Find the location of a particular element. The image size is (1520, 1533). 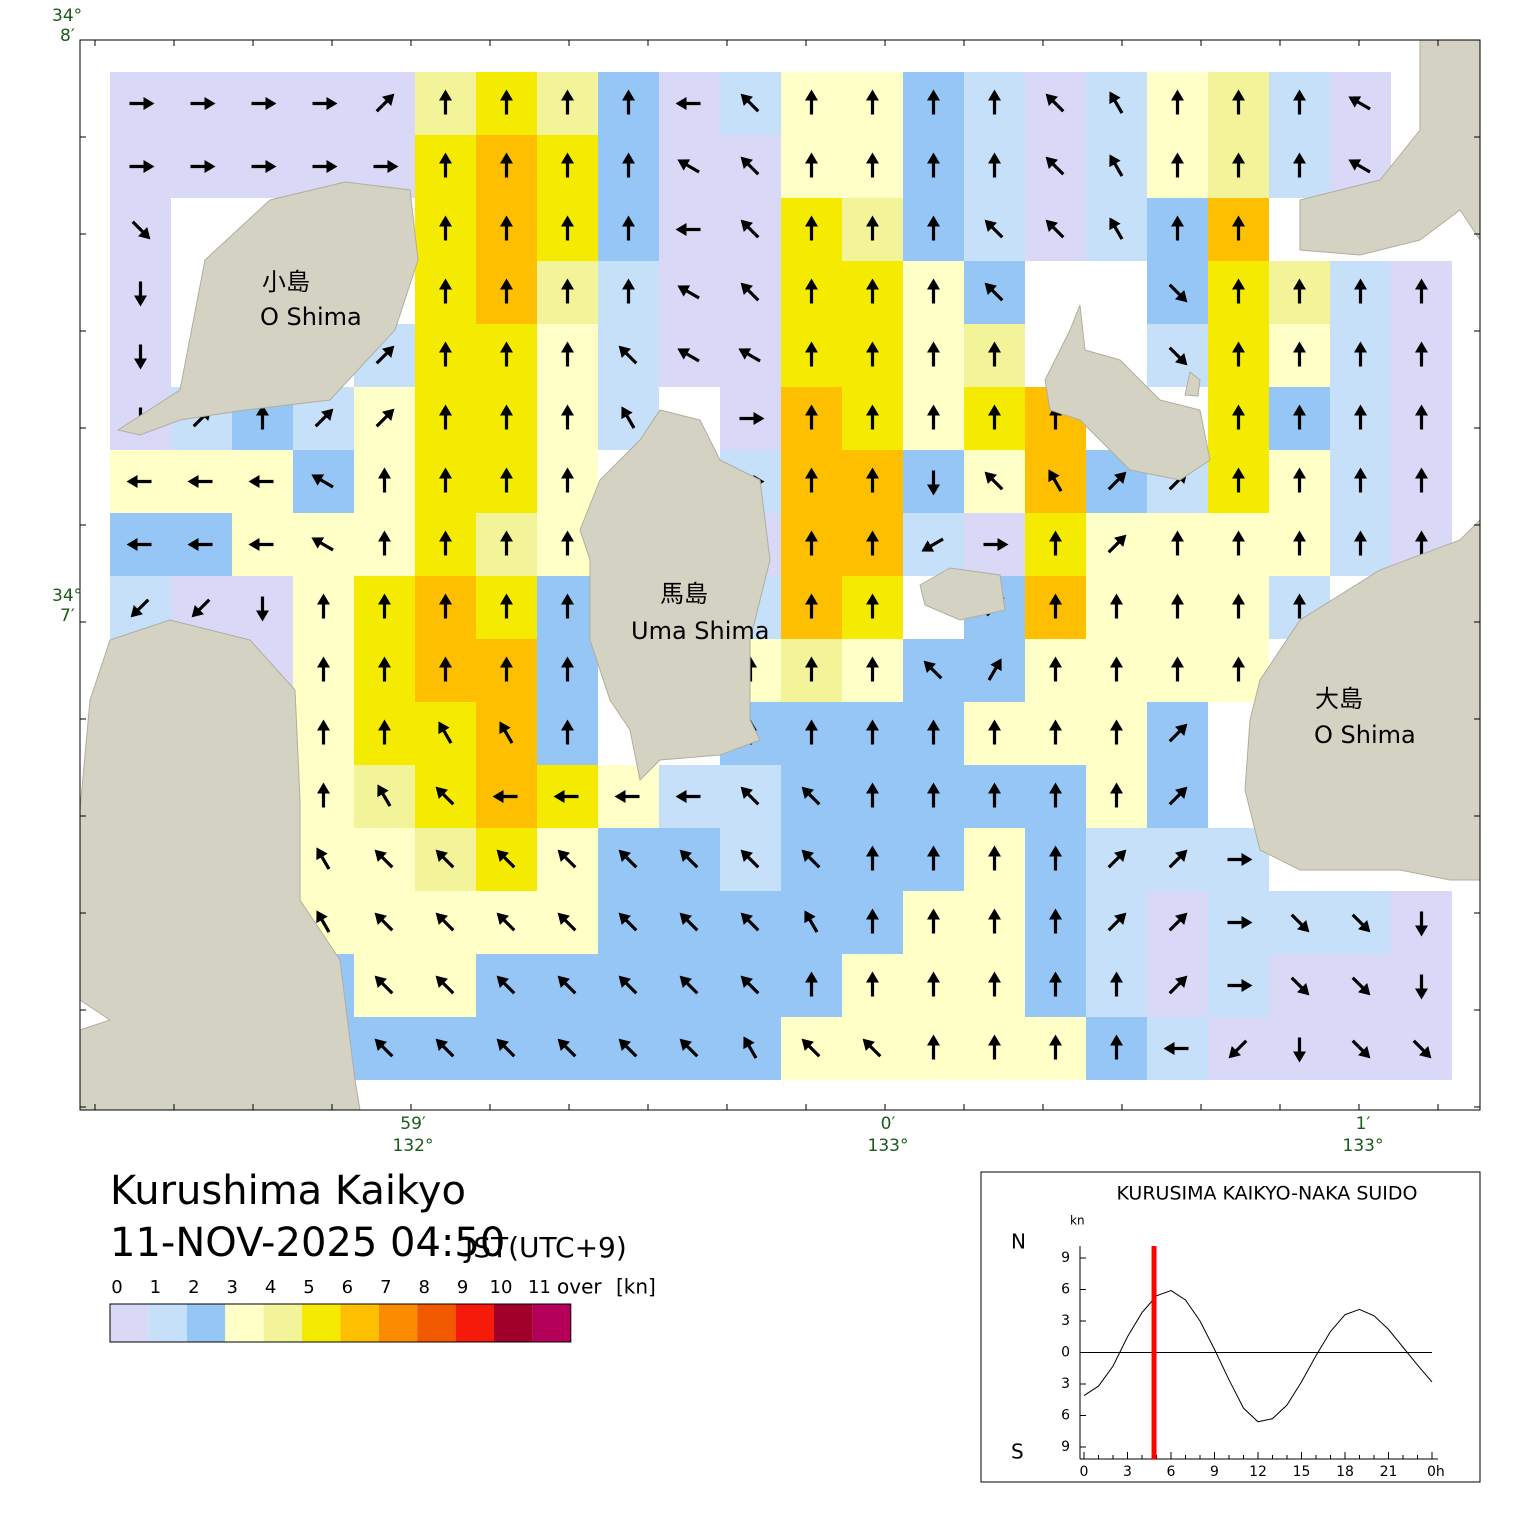

y-tick-label: 6 is located at coordinates (1065, 1290).